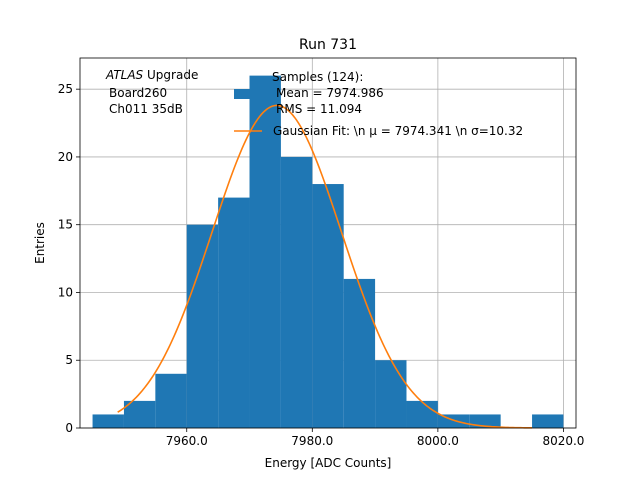  What do you see at coordinates (328, 463) in the screenshot?
I see `x-axis-label: Energy [ADC Counts]` at bounding box center [328, 463].